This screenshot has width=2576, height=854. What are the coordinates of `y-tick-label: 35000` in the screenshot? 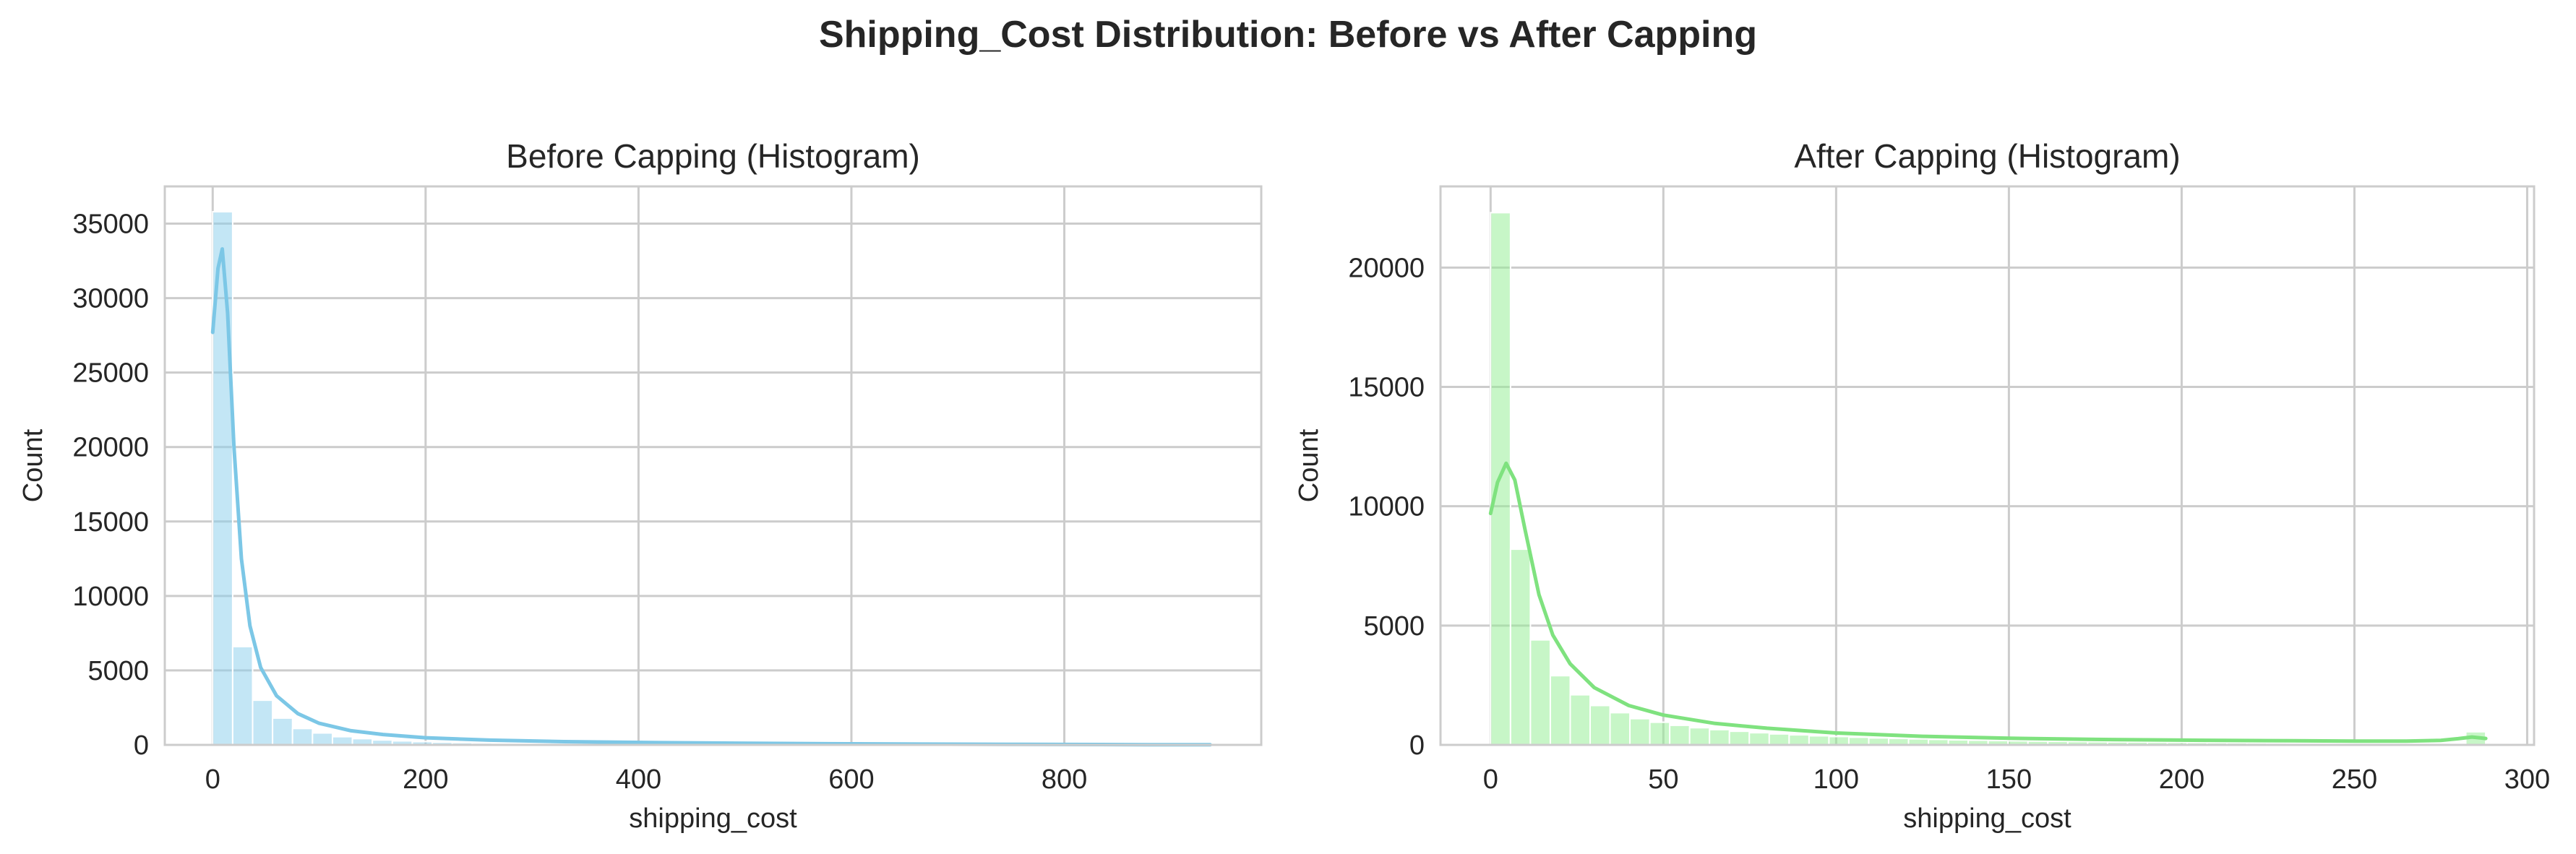 It's located at (111, 225).